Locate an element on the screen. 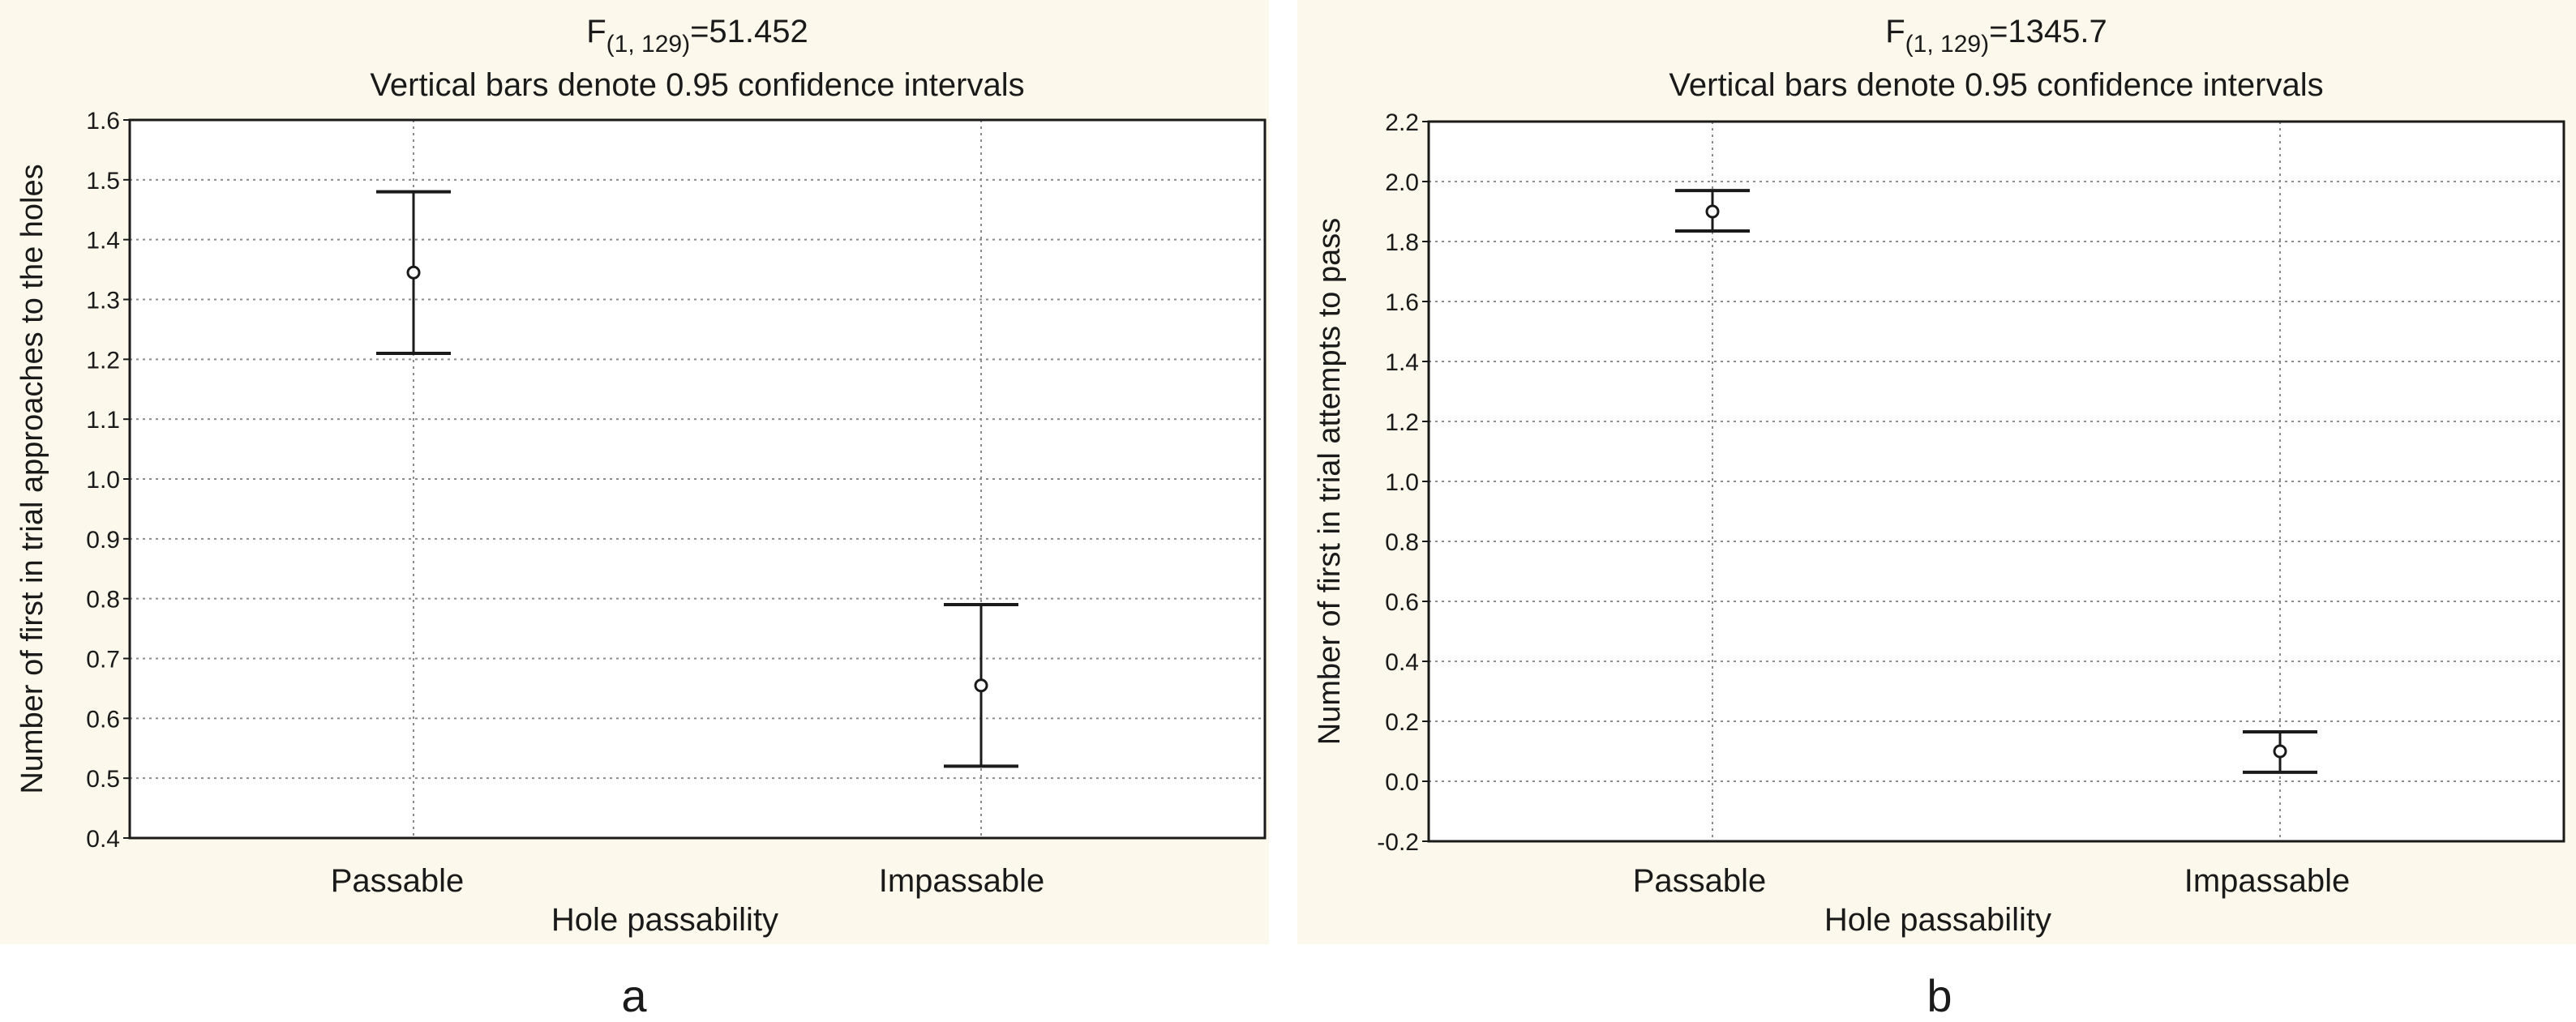  y-tick-label: 0.7 is located at coordinates (103, 660).